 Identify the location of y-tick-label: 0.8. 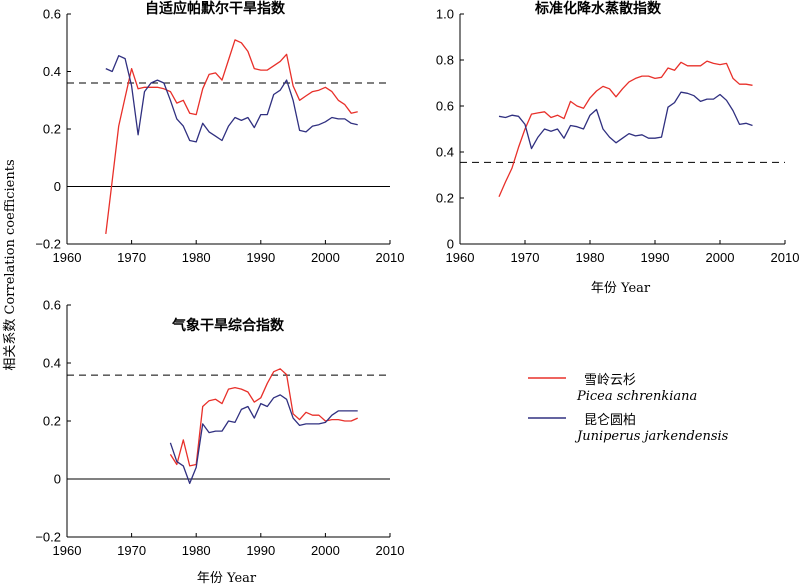
(445, 60).